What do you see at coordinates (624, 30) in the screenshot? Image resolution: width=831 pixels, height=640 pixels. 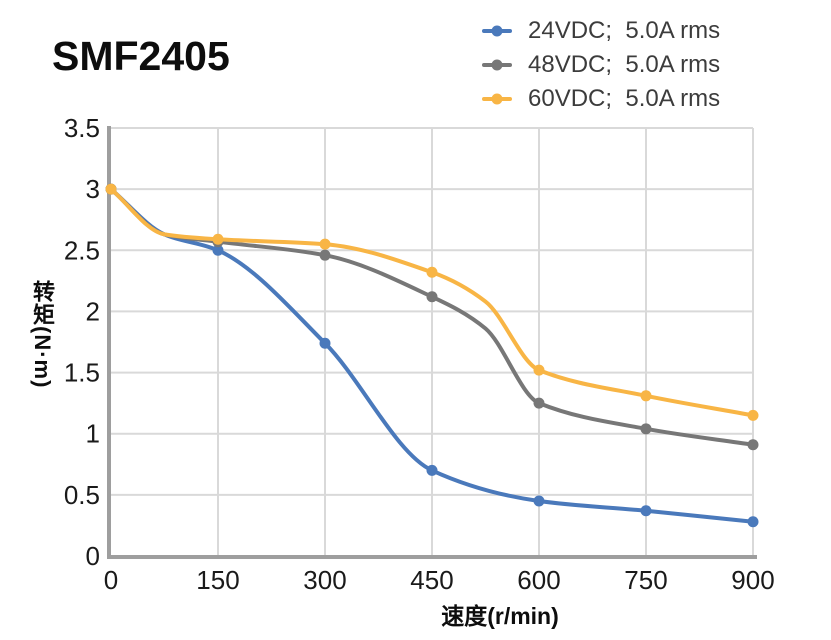 I see `legend-label: 24VDC; 5.0A rms` at bounding box center [624, 30].